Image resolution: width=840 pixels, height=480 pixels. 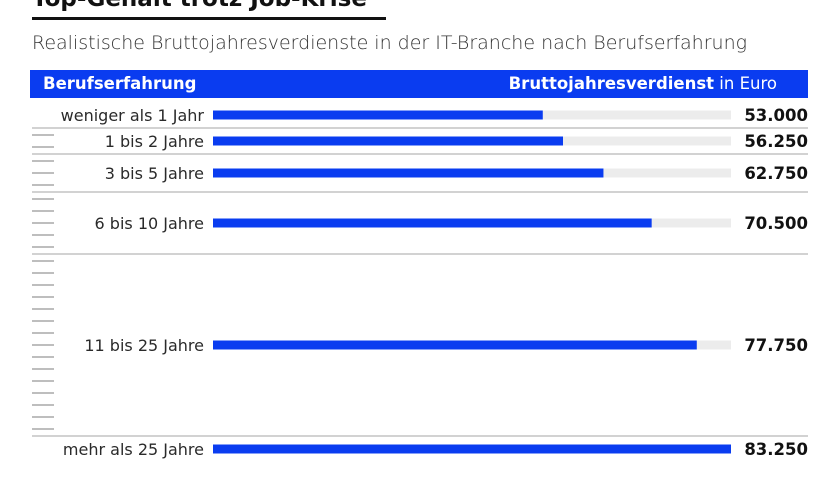 What do you see at coordinates (776, 115) in the screenshot?
I see `value-label: 53.000` at bounding box center [776, 115].